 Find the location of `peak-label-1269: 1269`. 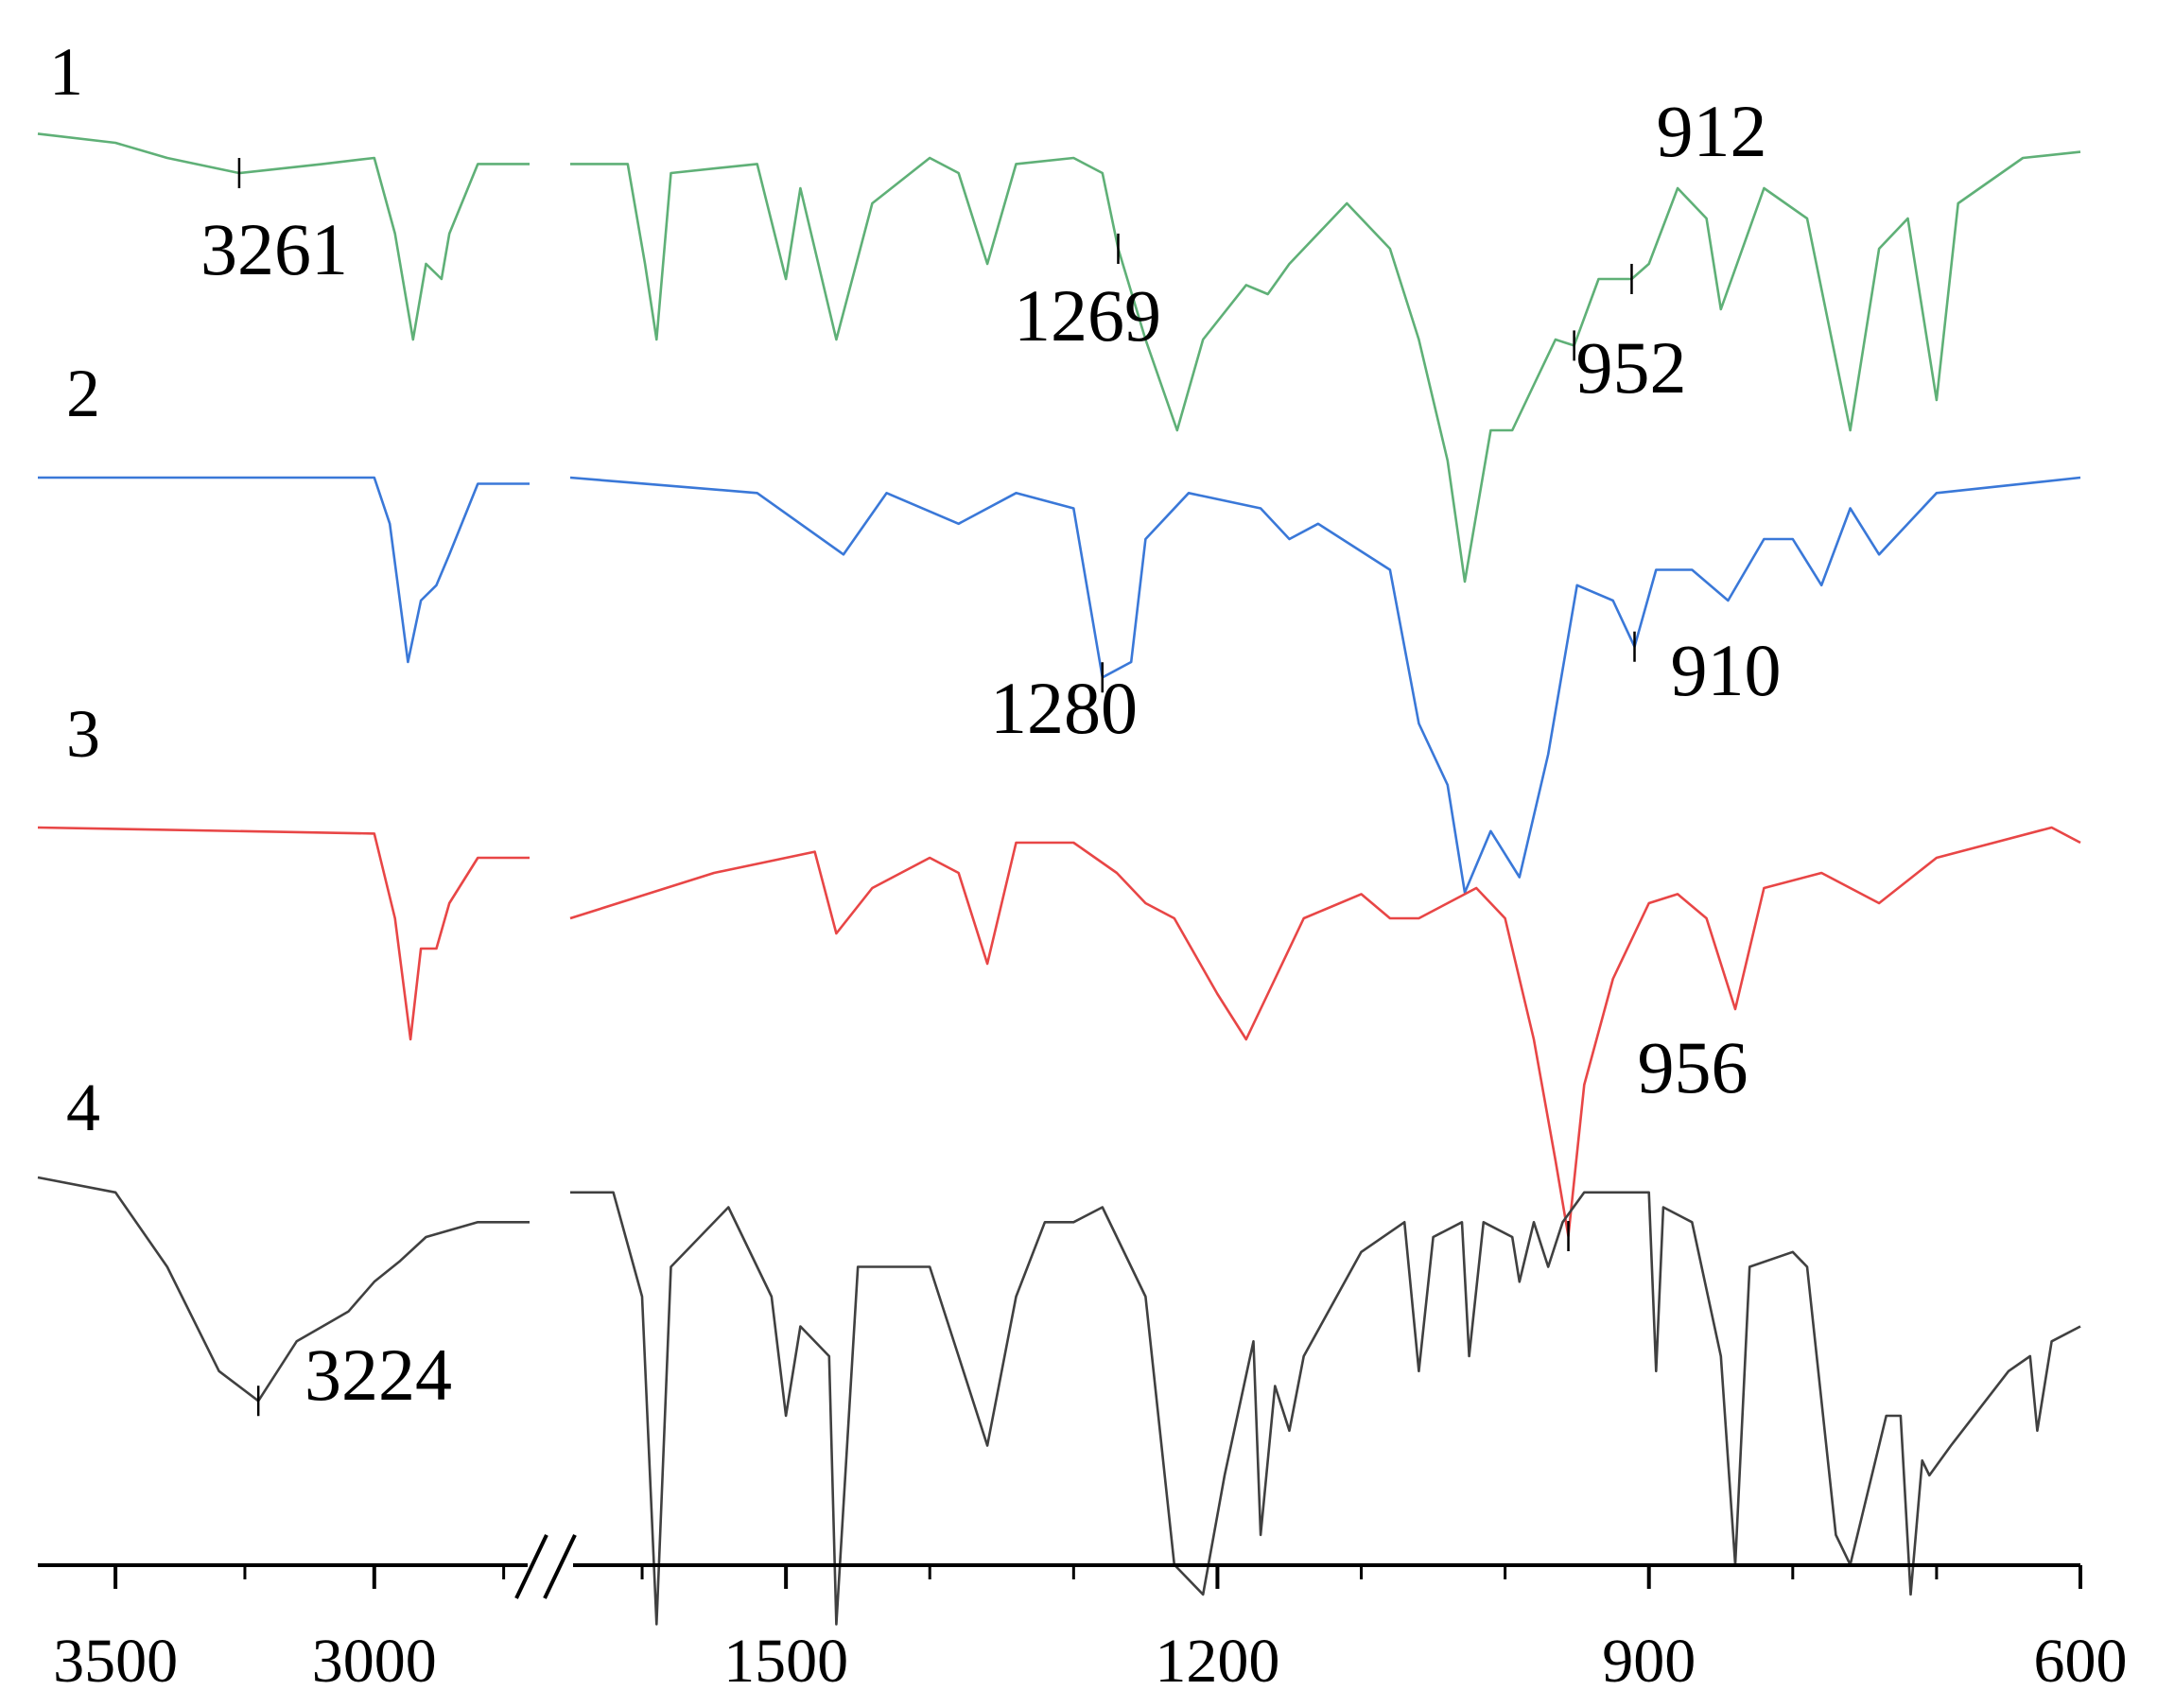

peak-label-1269: 1269 is located at coordinates (1087, 315).